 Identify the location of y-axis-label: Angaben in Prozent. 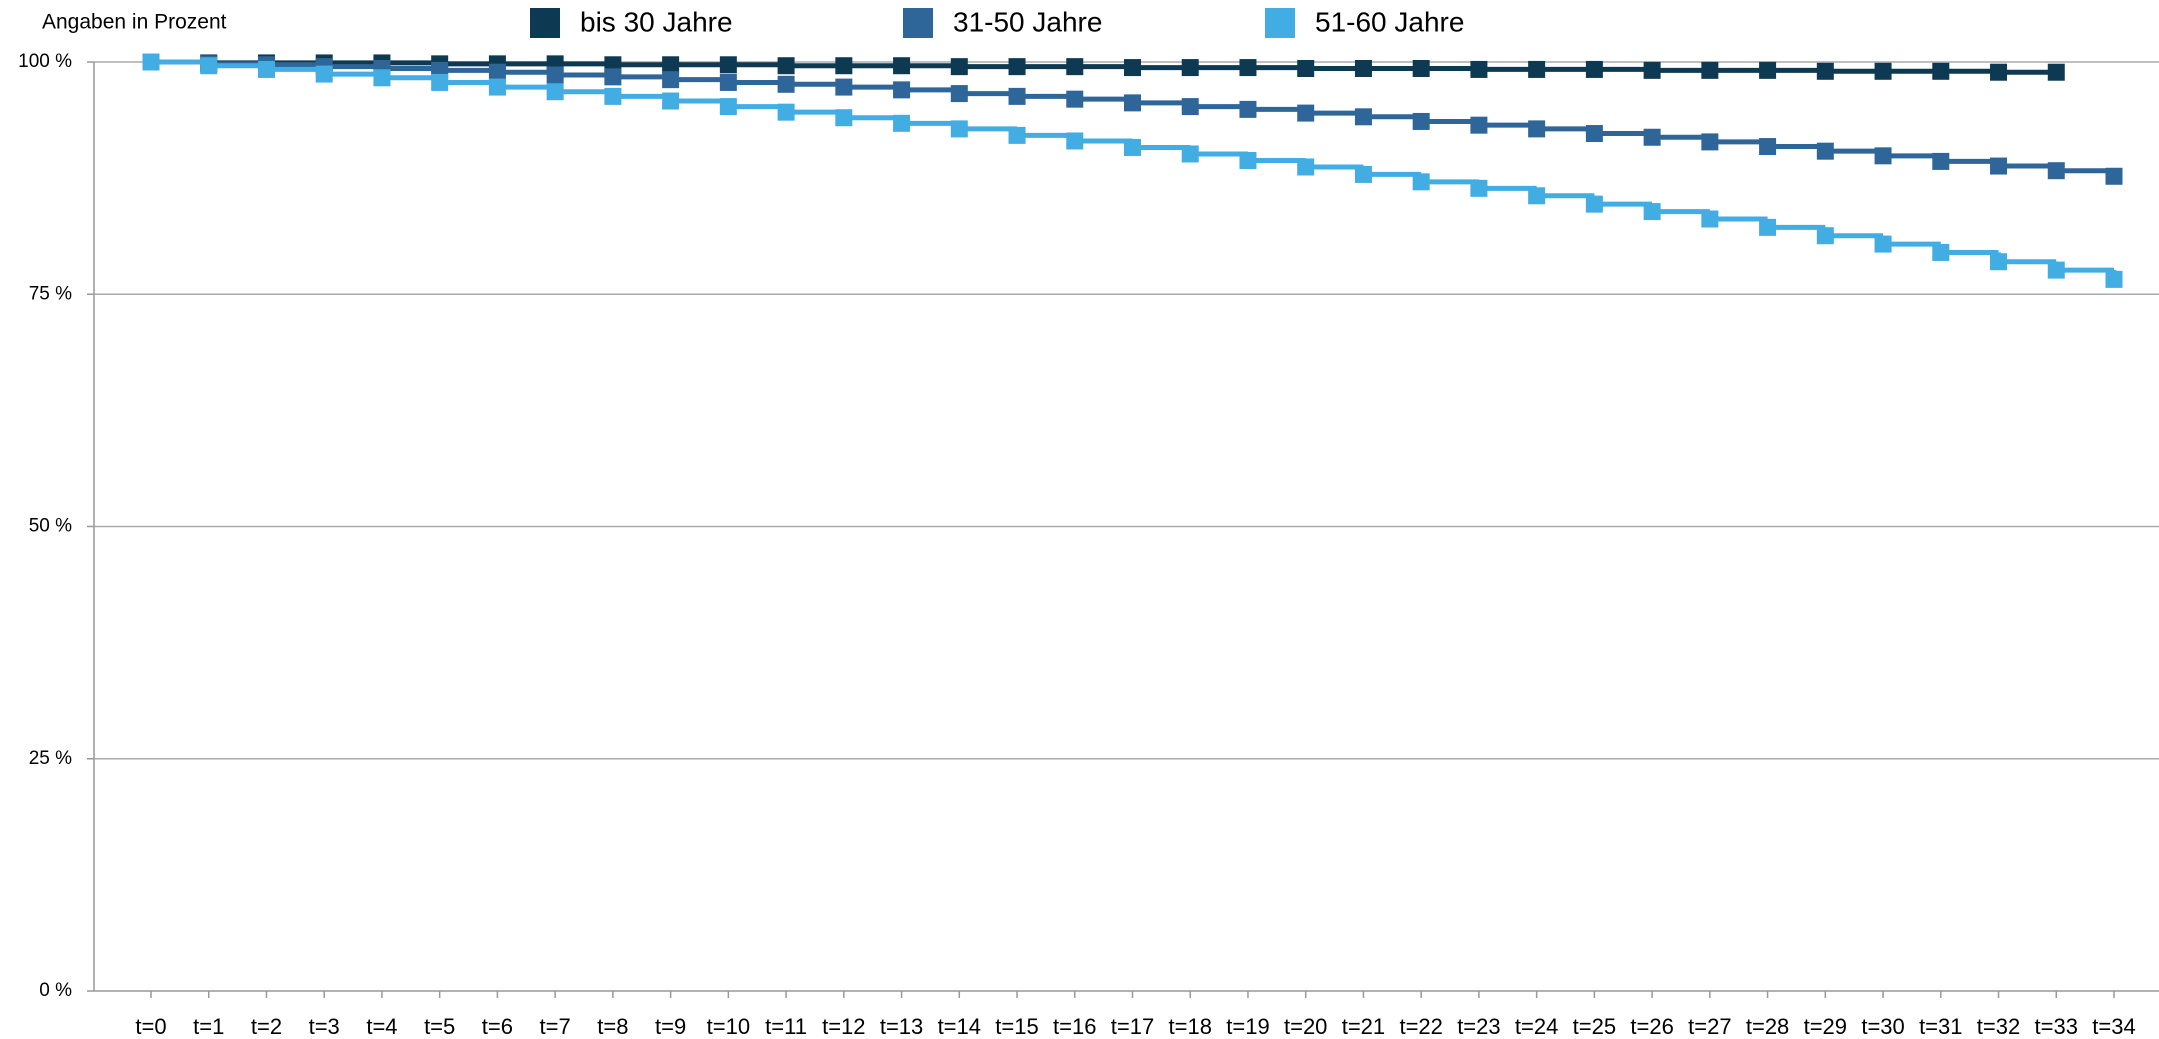
(134, 22).